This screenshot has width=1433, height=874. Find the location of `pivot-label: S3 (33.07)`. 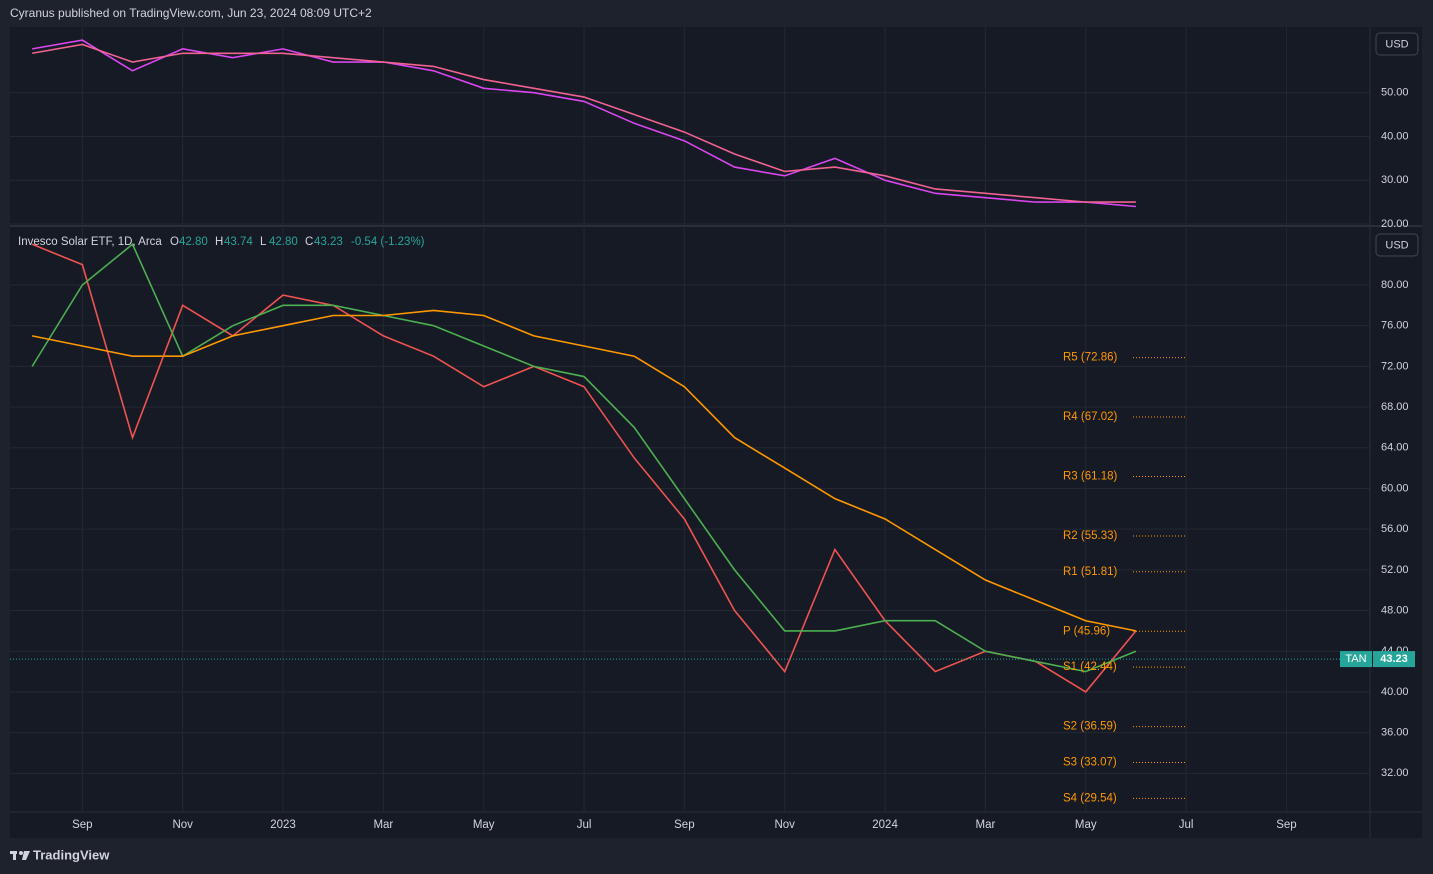

pivot-label: S3 (33.07) is located at coordinates (1090, 762).